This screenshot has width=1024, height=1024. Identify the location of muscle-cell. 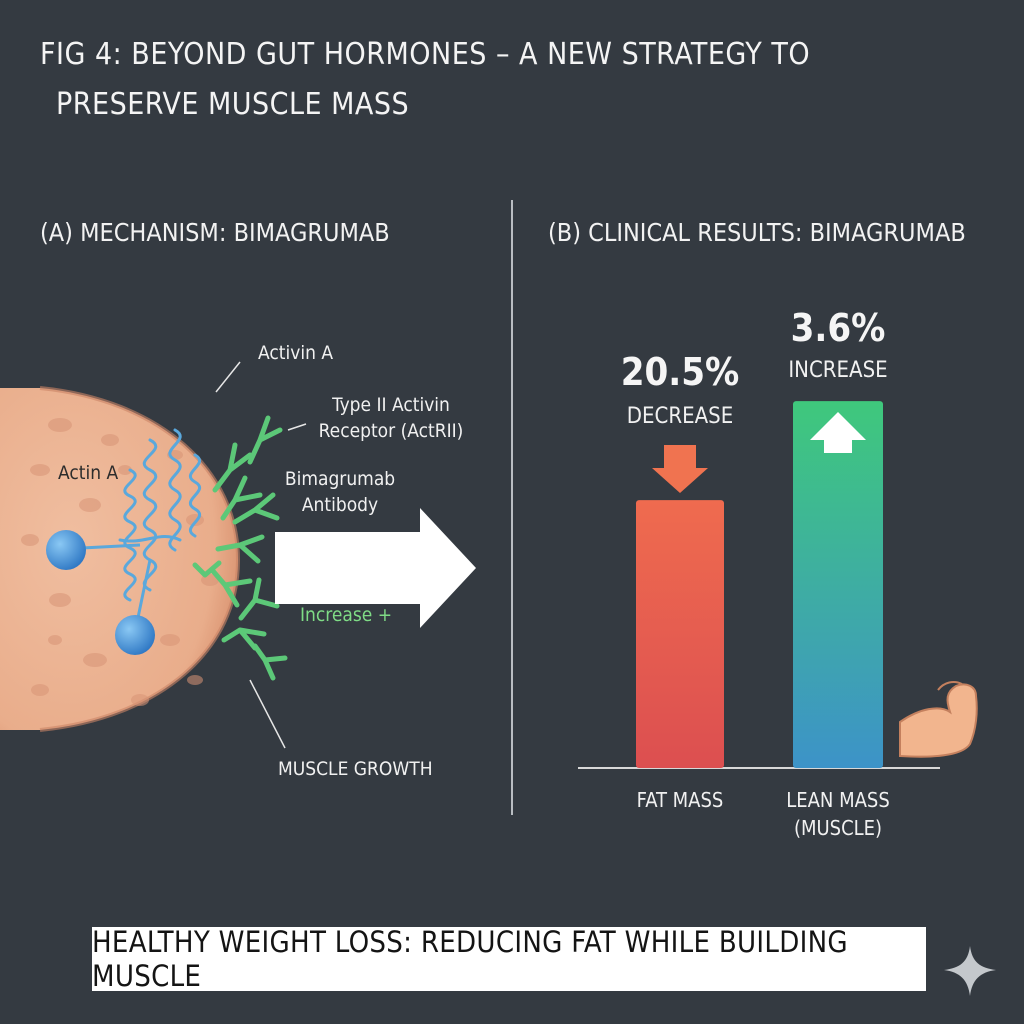
(120, 559).